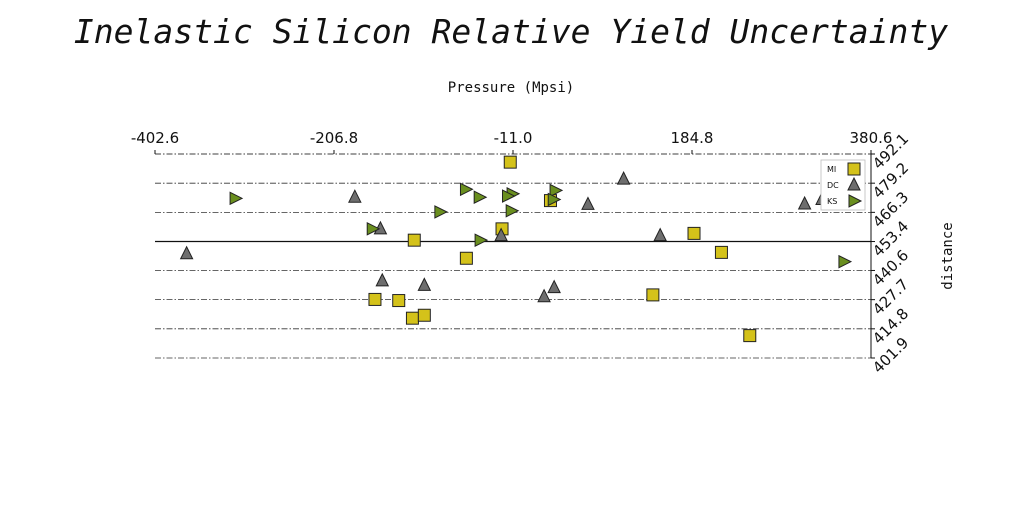 The width and height of the screenshot is (1024, 512). Describe the element at coordinates (155, 138) in the screenshot. I see `x-tick-label: -402.6` at that location.